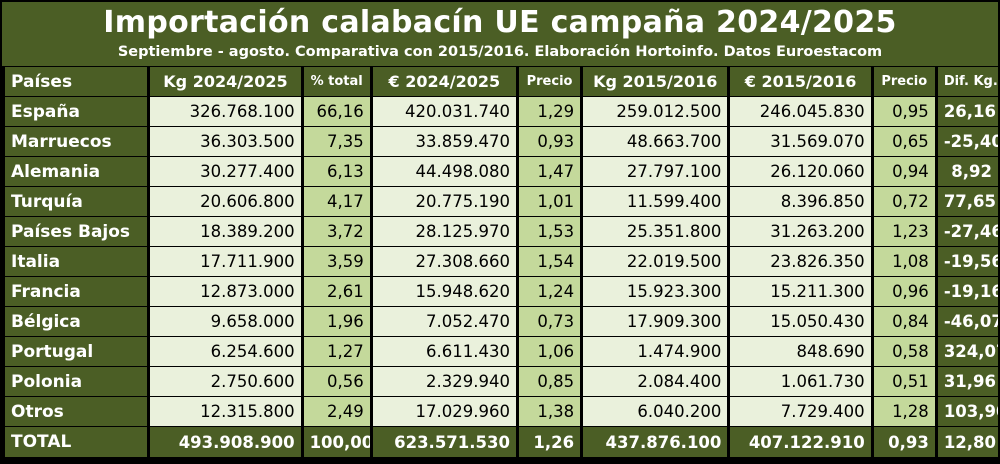 The width and height of the screenshot is (1000, 464). Describe the element at coordinates (549, 442) in the screenshot. I see `total-cell: 1,26` at that location.